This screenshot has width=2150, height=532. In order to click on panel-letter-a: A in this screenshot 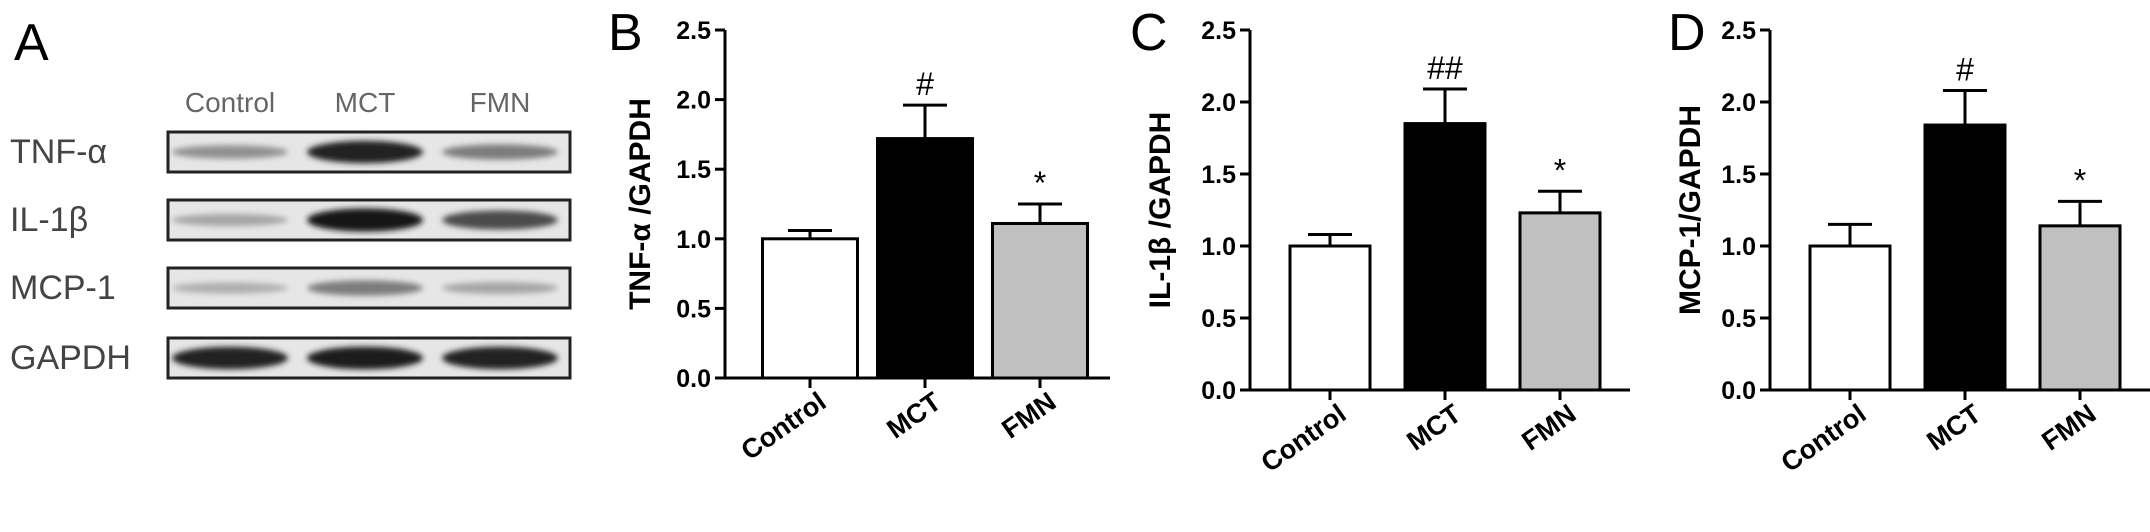, I will do `click(31, 43)`.